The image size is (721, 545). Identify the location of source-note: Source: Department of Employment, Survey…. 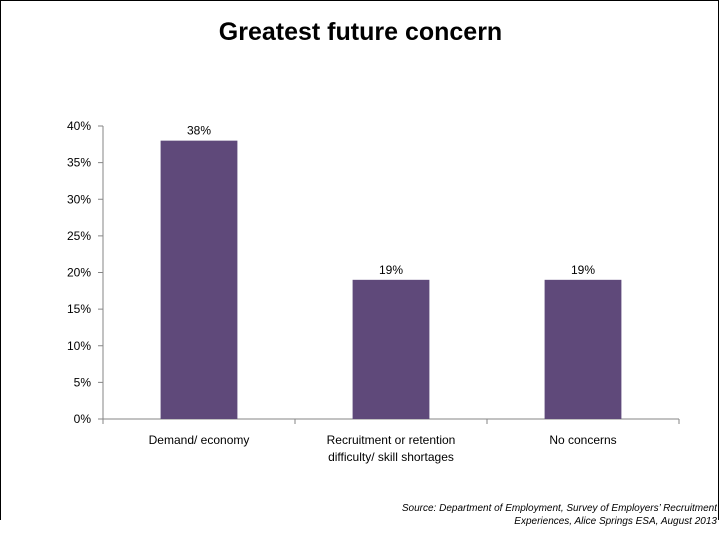
(507, 515).